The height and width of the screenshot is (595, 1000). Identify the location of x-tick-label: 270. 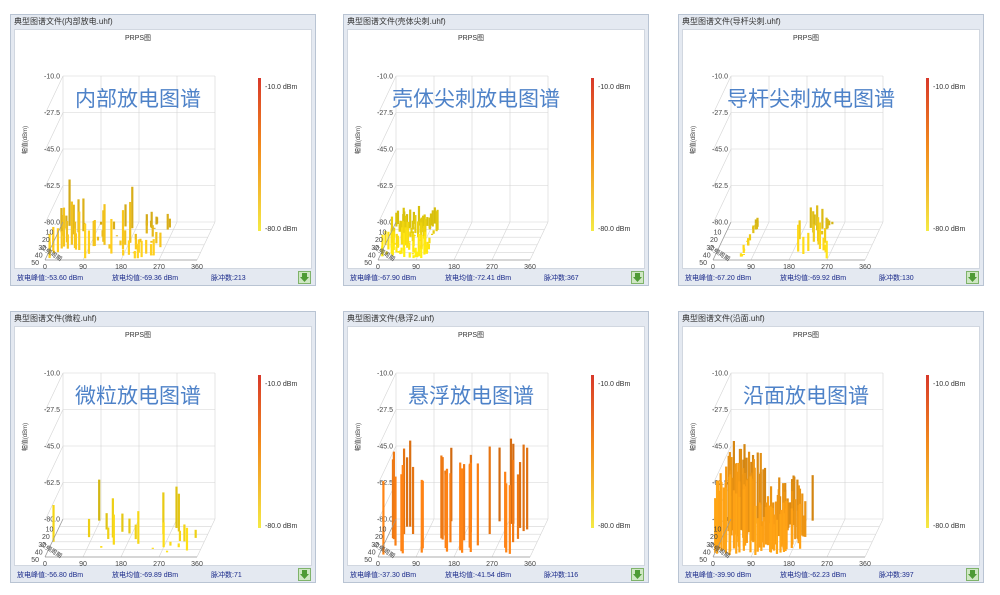
(827, 267).